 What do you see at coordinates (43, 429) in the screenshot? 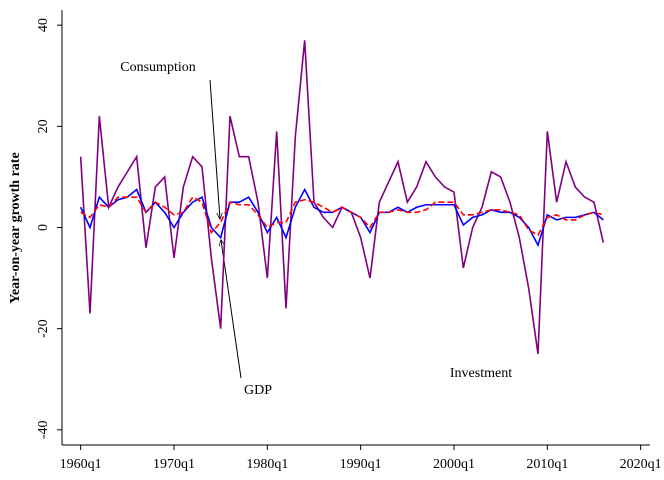
I see `y-tick-label: -40` at bounding box center [43, 429].